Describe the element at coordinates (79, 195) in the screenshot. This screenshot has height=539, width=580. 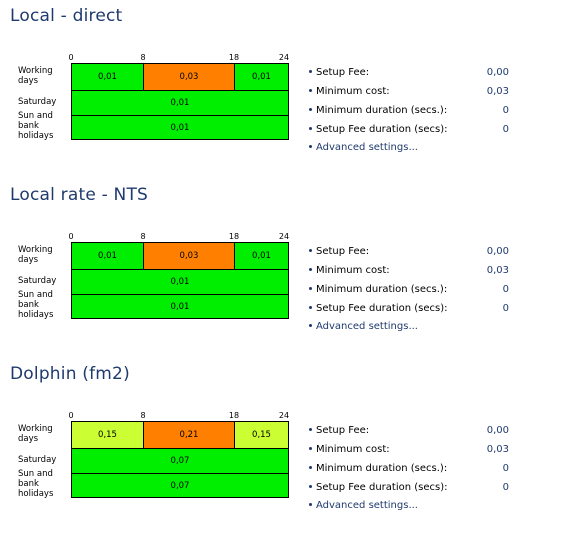
I see `tariff-title: Local rate - NTS` at that location.